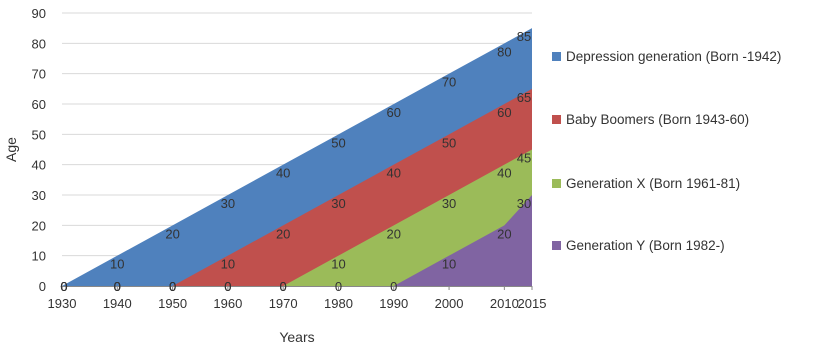  I want to click on data-label-s2-1950: 0, so click(172, 286).